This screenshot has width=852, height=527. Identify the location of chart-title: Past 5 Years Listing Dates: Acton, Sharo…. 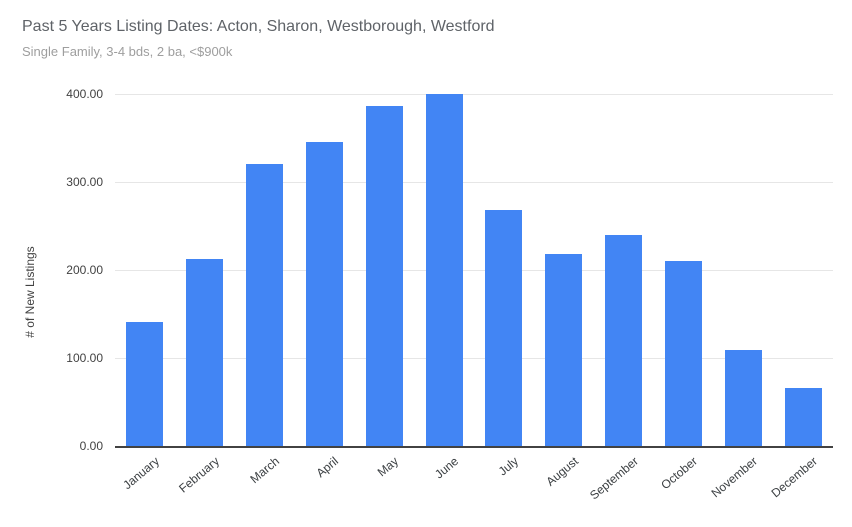
(258, 26).